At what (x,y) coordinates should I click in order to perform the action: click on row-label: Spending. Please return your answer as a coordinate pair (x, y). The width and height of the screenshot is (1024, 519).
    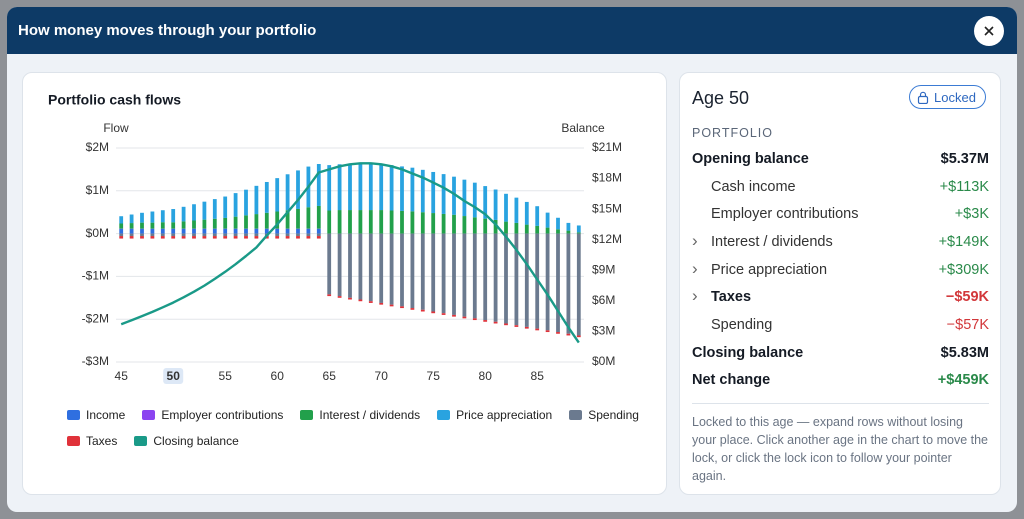
    Looking at the image, I should click on (742, 324).